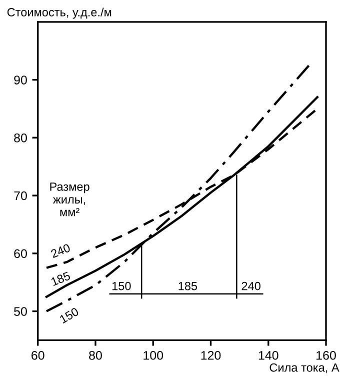 The width and height of the screenshot is (341, 378). Describe the element at coordinates (20, 80) in the screenshot. I see `y-tick-label: 90` at that location.